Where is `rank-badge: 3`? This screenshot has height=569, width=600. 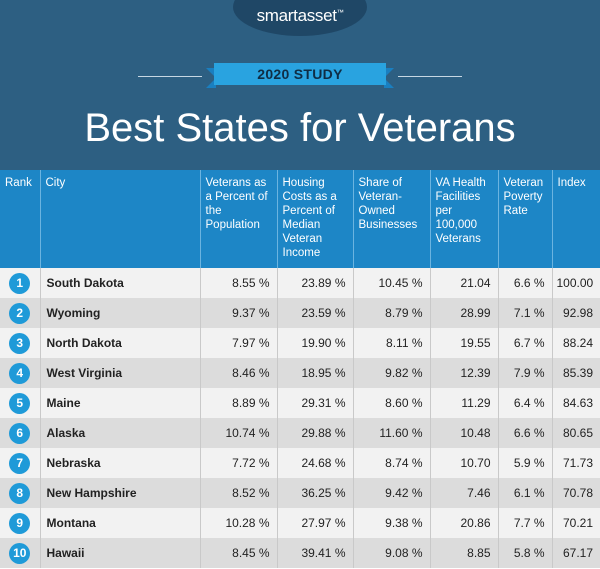
rank-badge: 3 is located at coordinates (20, 343).